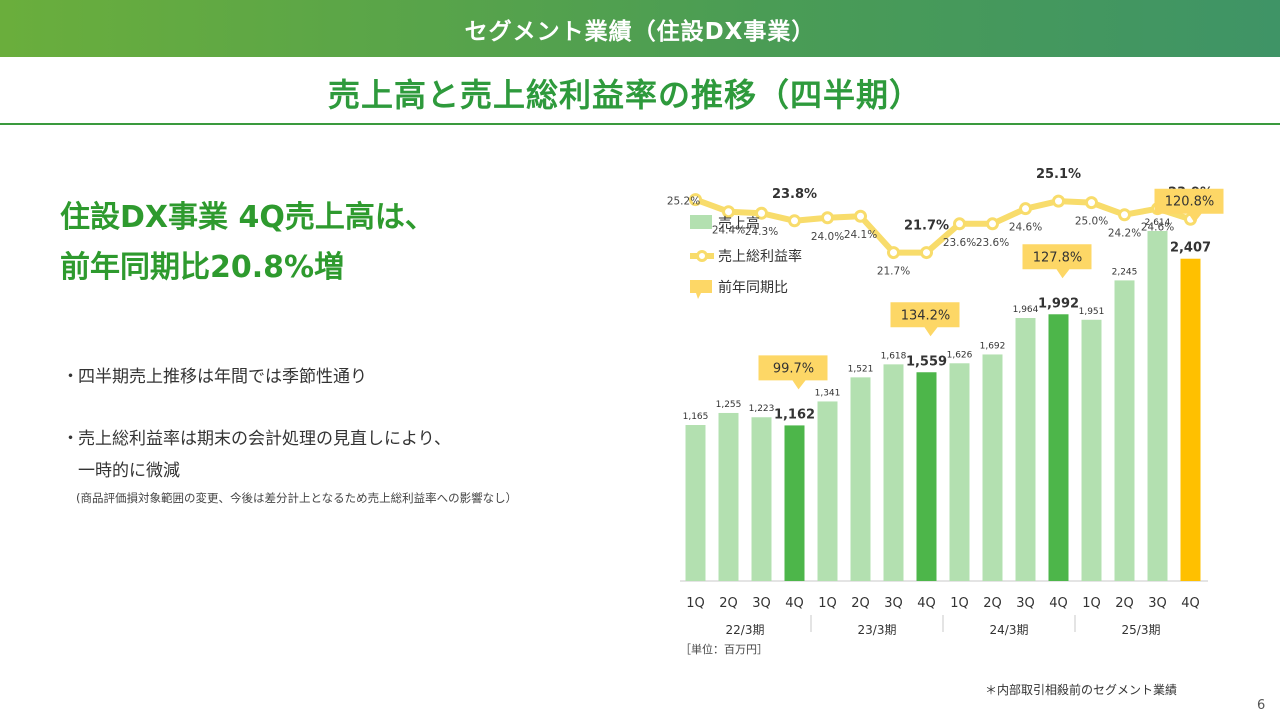  Describe the element at coordinates (1190, 202) in the screenshot. I see `yoy-callout-label: 120.8%` at that location.